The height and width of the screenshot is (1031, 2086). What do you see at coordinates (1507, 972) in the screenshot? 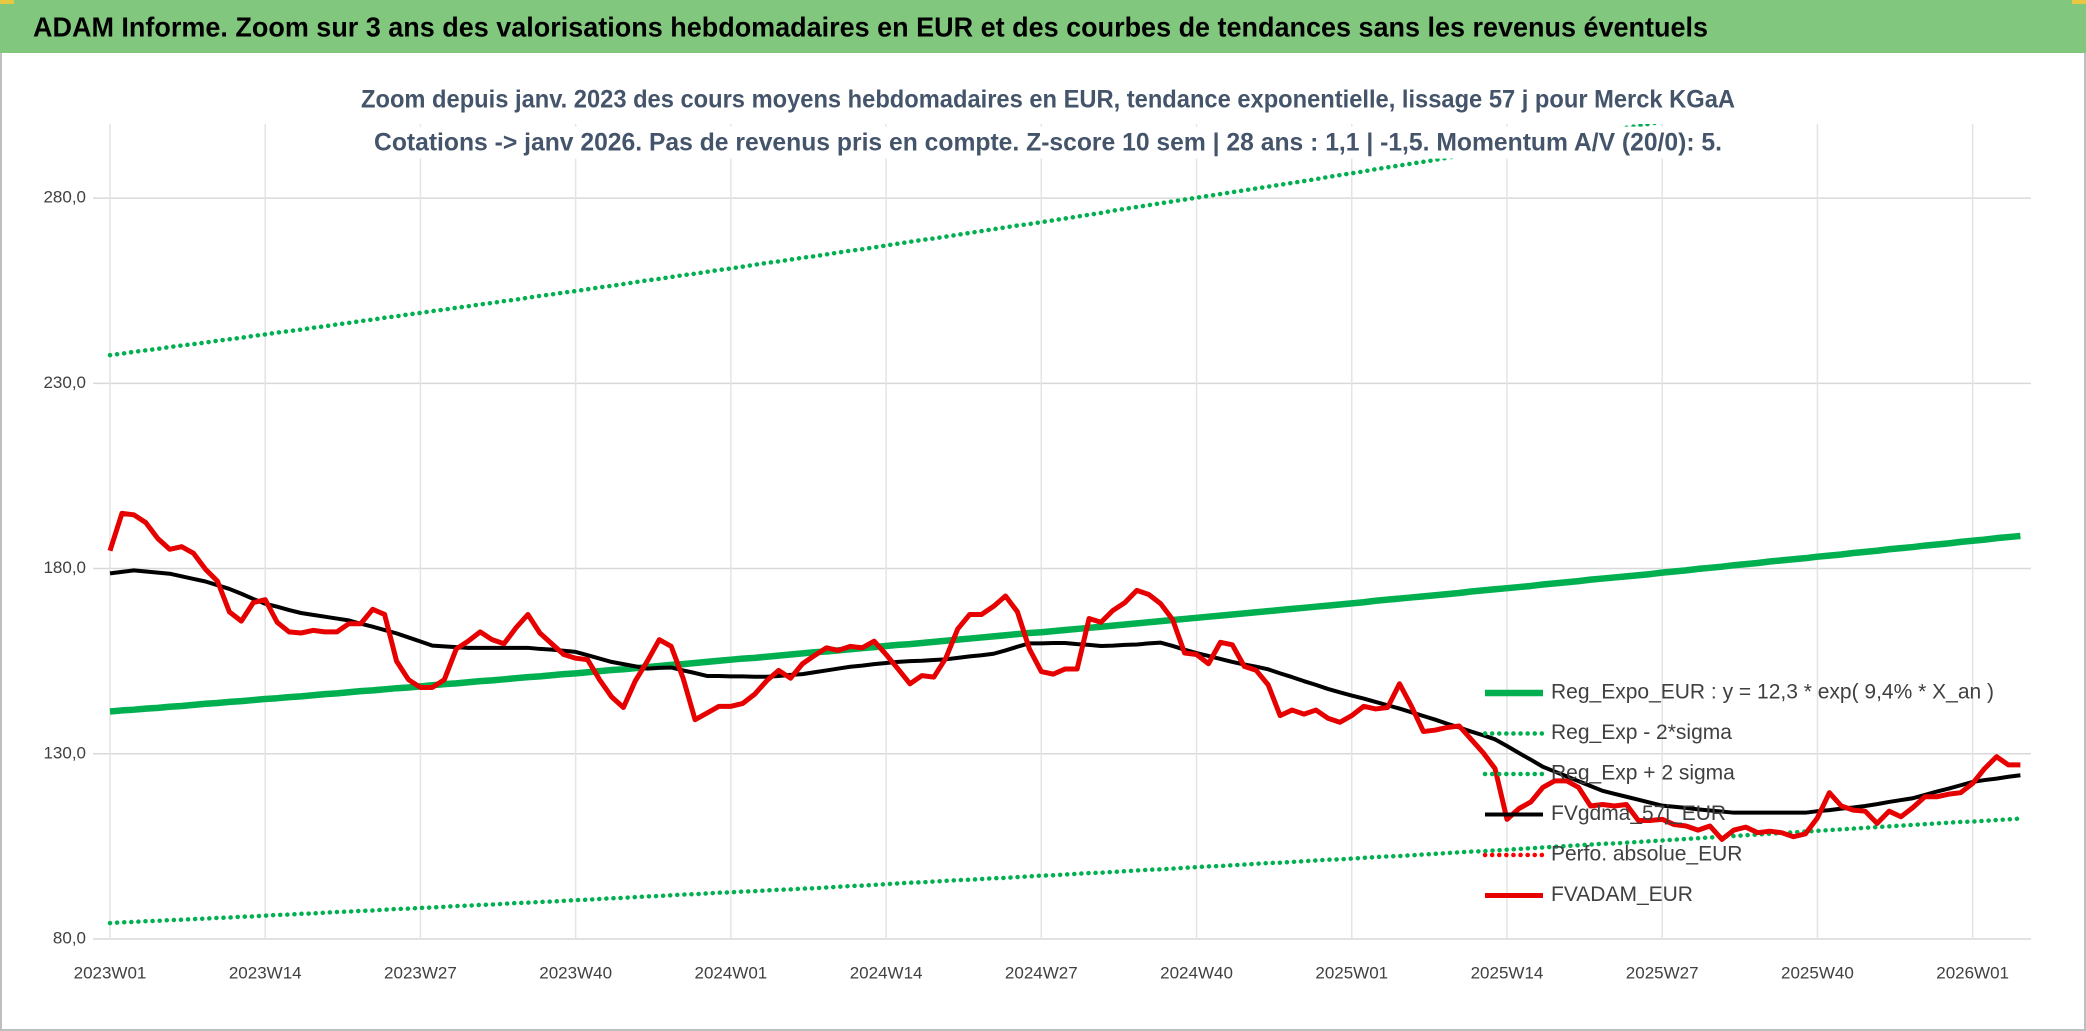
I see `x-tick-label: 2025W14` at bounding box center [1507, 972].